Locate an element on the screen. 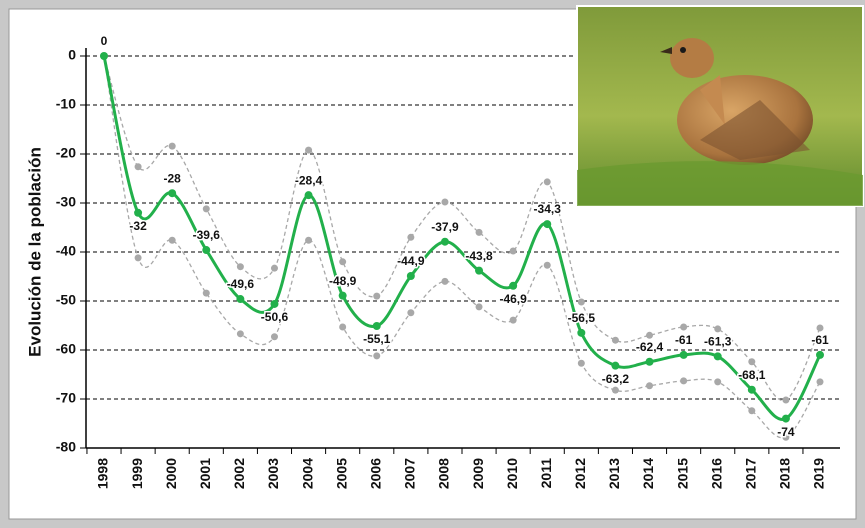 This screenshot has height=528, width=865. y-tick-label: -80 is located at coordinates (66, 447).